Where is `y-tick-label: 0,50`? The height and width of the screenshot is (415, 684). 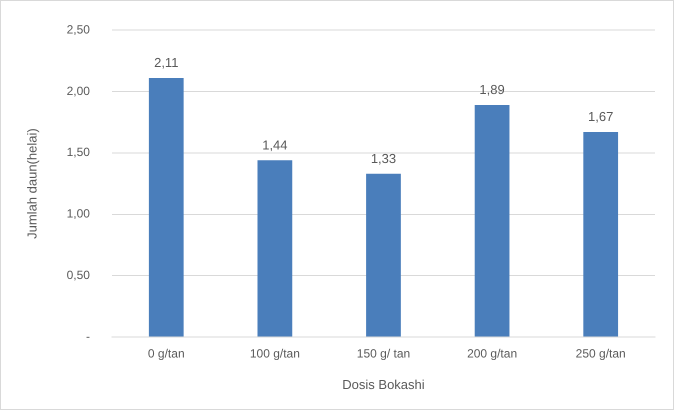
y-tick-label: 0,50 is located at coordinates (78, 275).